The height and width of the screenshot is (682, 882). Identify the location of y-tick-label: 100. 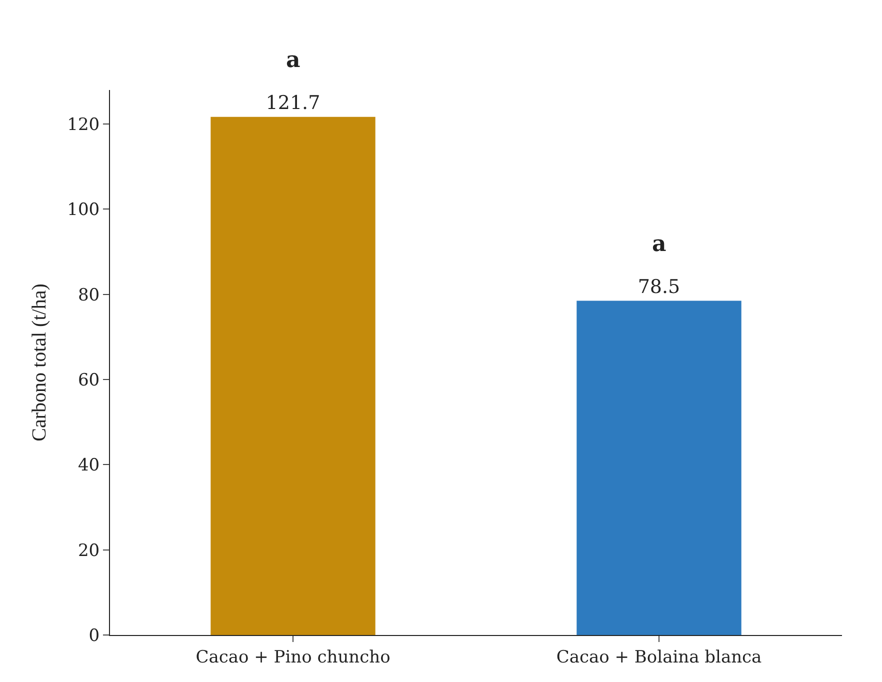
(83, 210).